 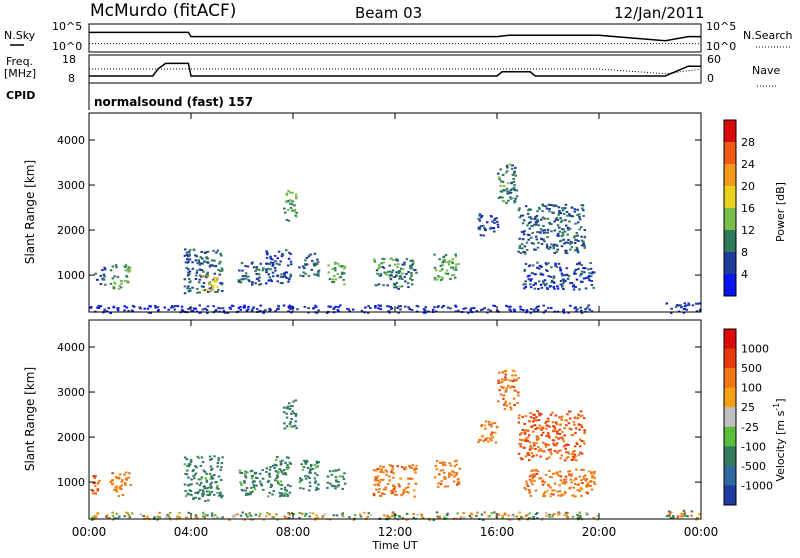 What do you see at coordinates (67, 46) in the screenshot?
I see `nsky-tick-low: 10^0` at bounding box center [67, 46].